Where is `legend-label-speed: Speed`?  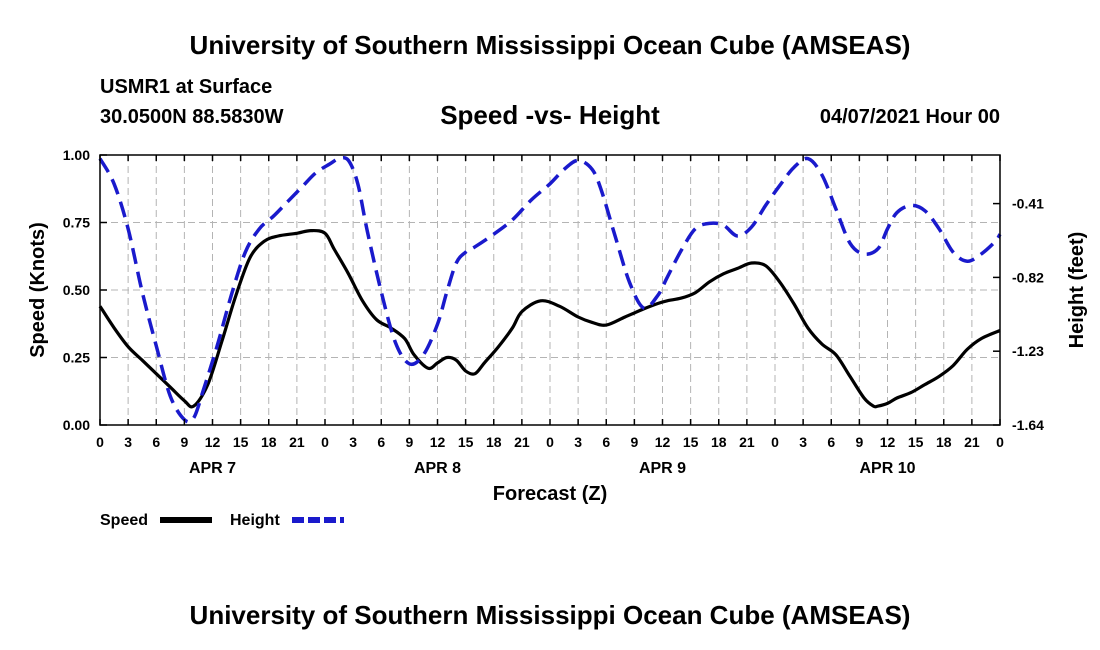 legend-label-speed: Speed is located at coordinates (124, 520).